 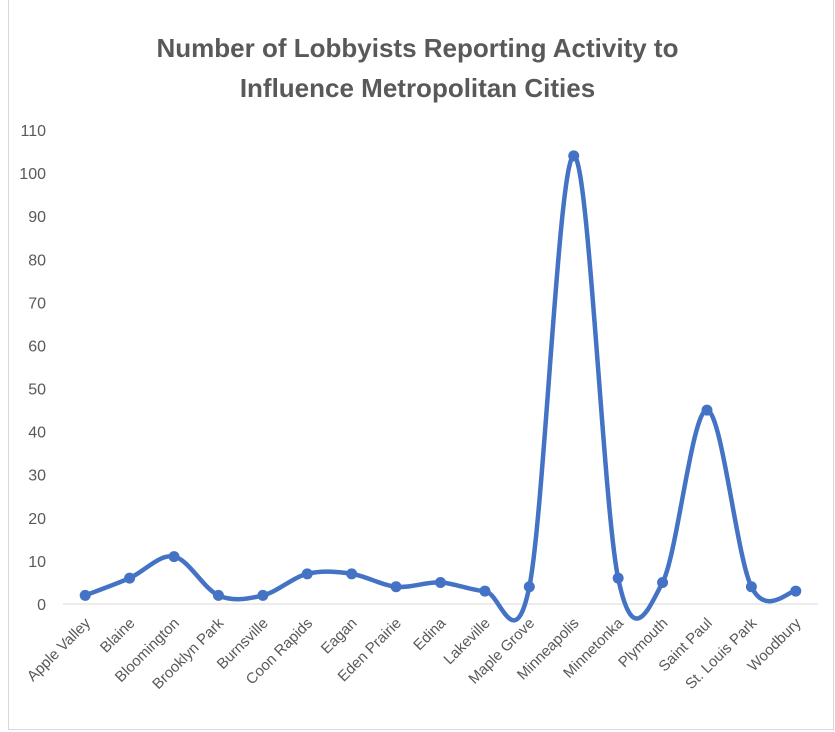 What do you see at coordinates (37, 519) in the screenshot?
I see `y-tick-label: 20` at bounding box center [37, 519].